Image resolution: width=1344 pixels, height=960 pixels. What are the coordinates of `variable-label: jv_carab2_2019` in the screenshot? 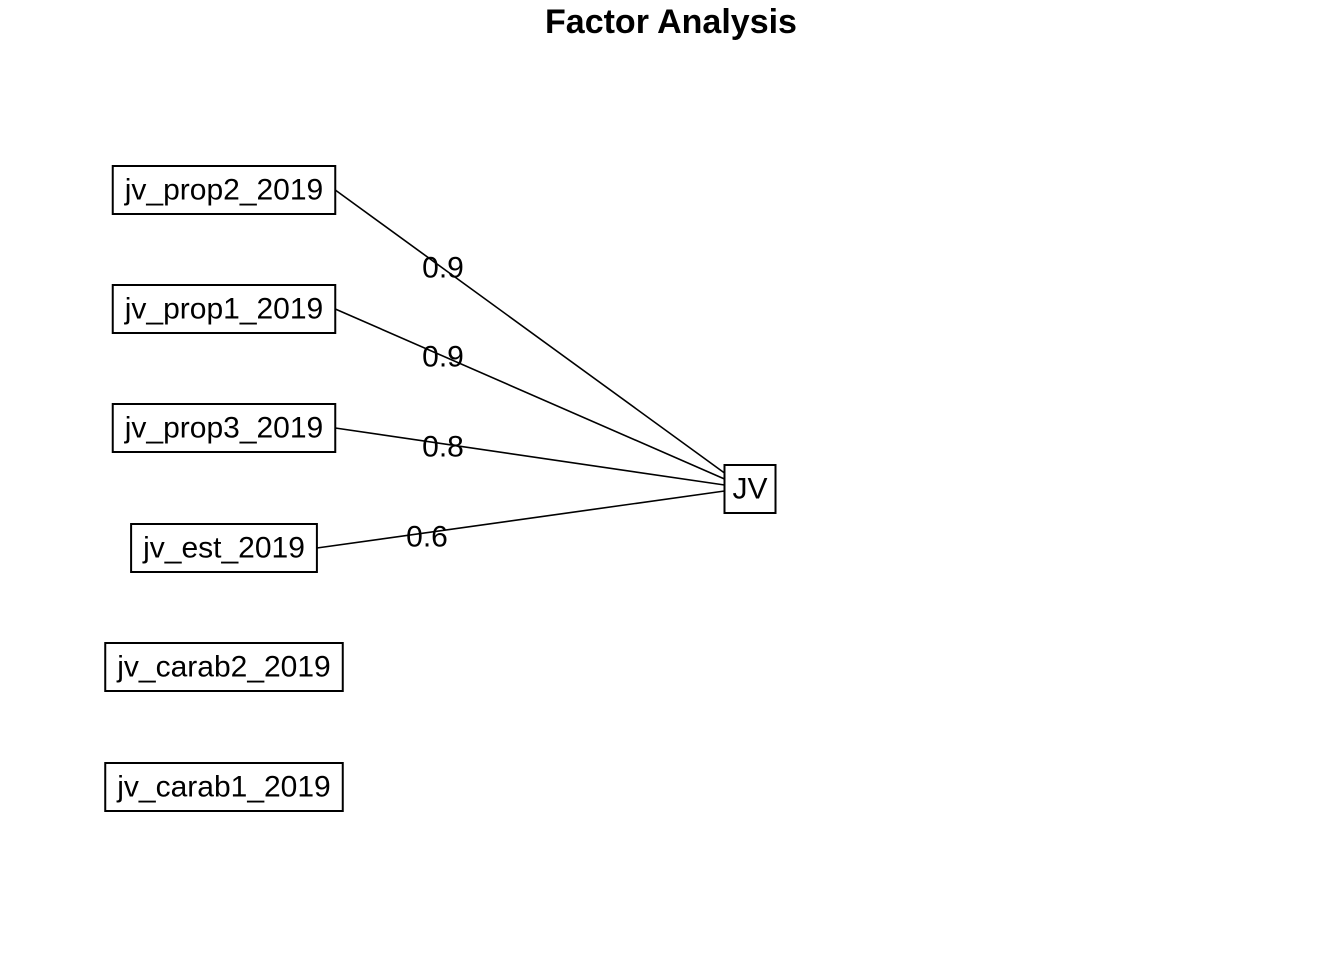 It's located at (223, 667).